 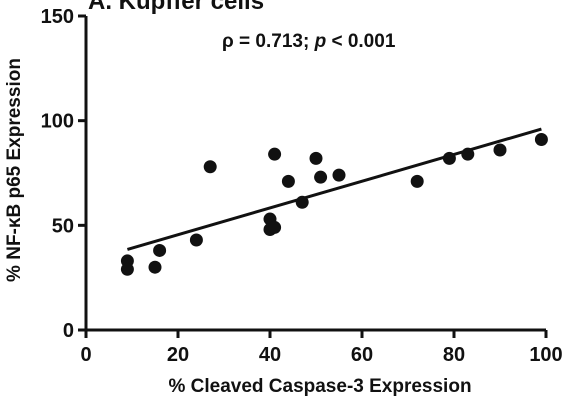 I want to click on x-axis-title: % Cleaved Caspase-3 Expression, so click(x=319, y=386).